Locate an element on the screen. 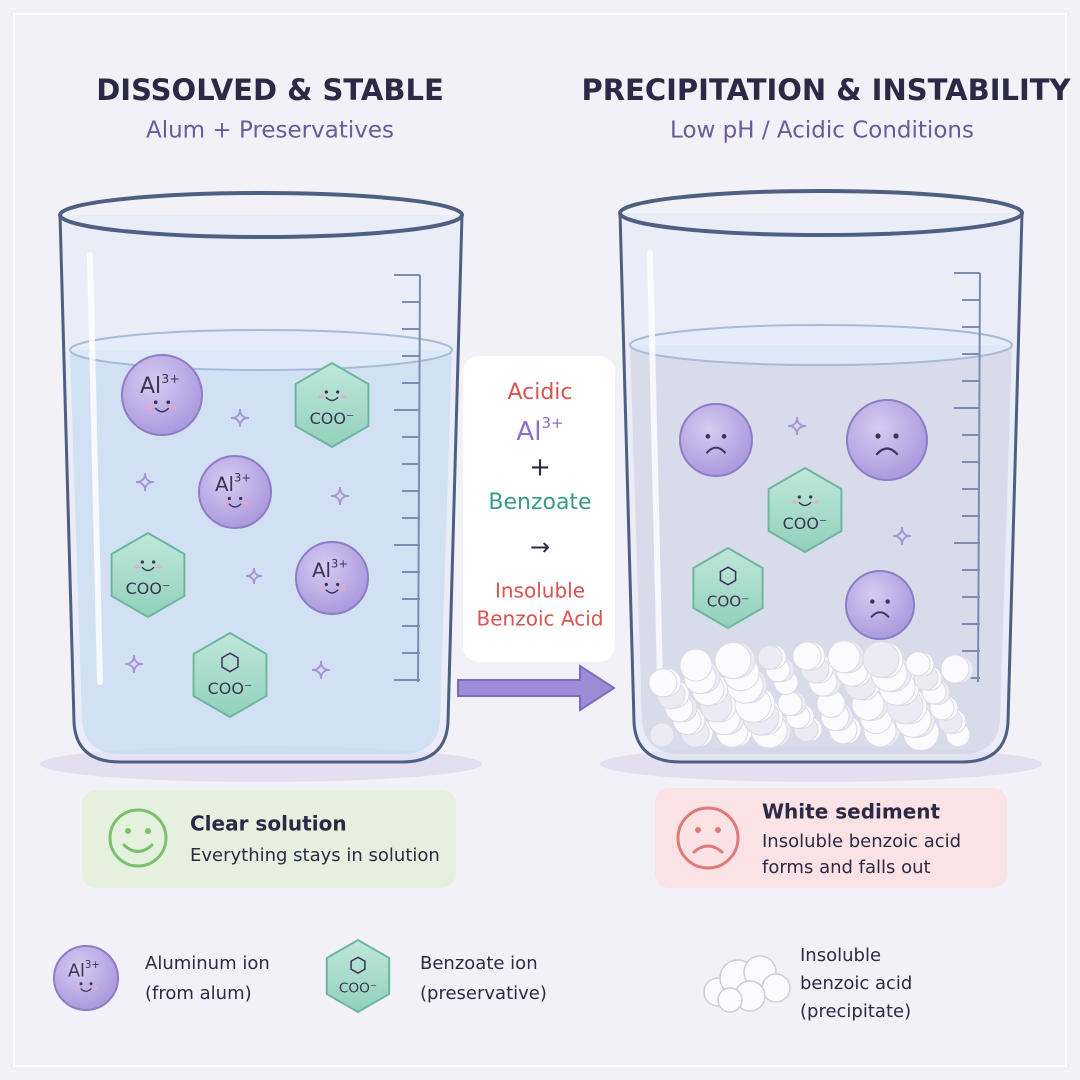 The image size is (1080, 1080). reaction-box is located at coordinates (539, 509).